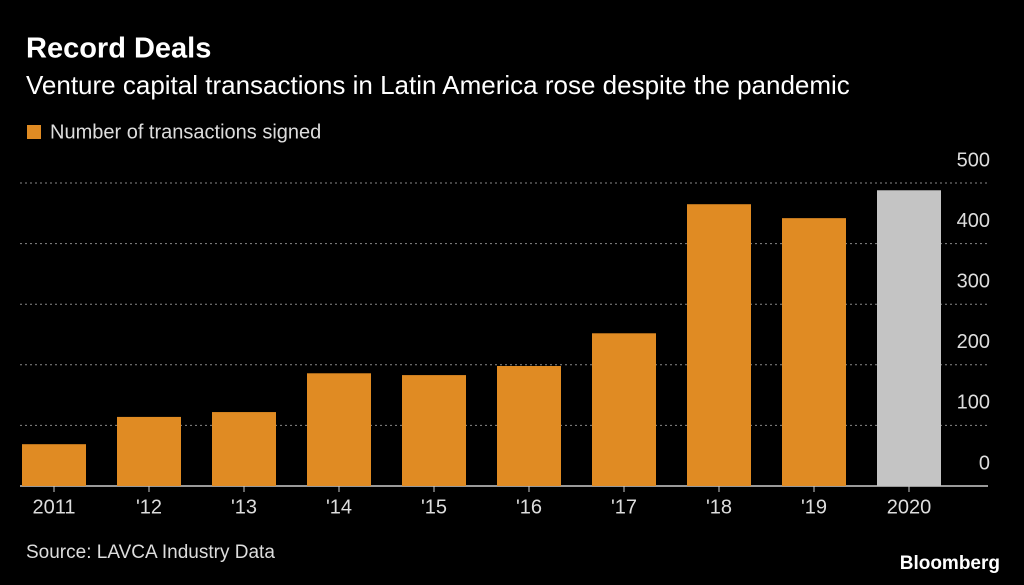 The width and height of the screenshot is (1024, 585). Describe the element at coordinates (950, 563) in the screenshot. I see `brand: Bloomberg` at that location.